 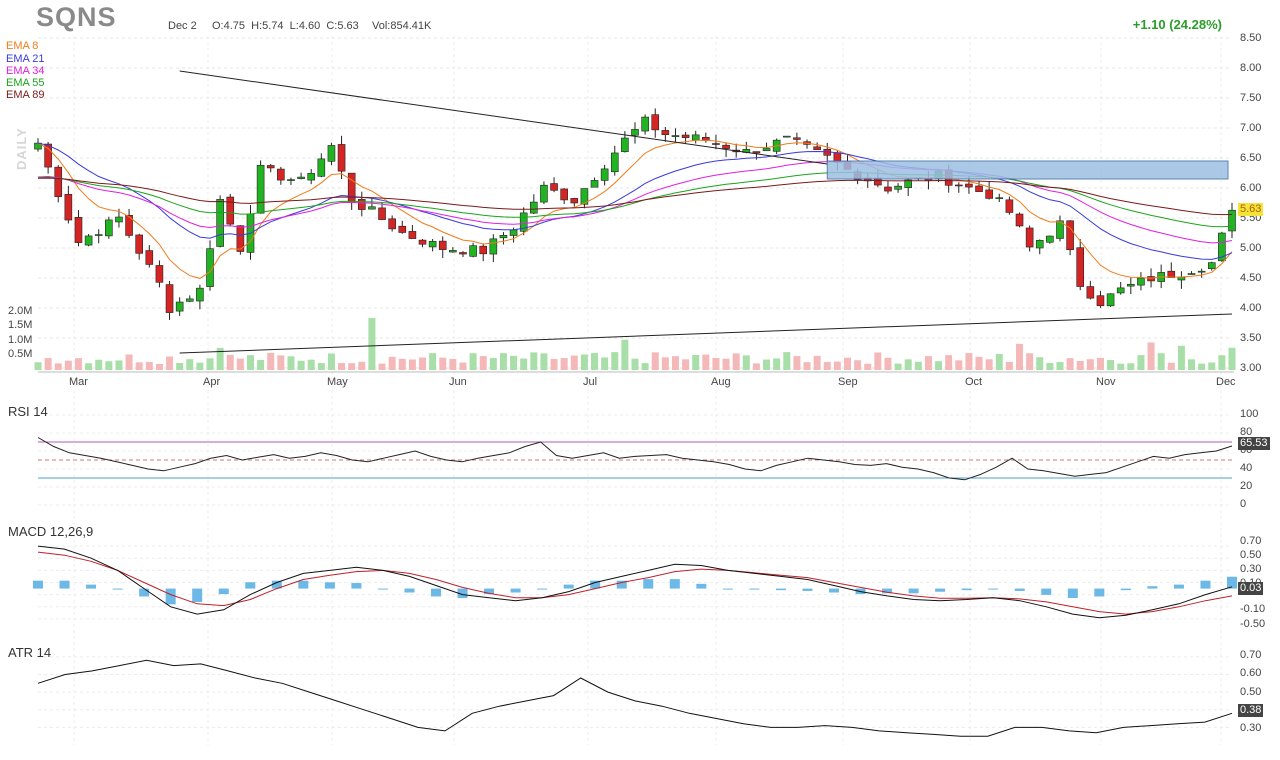 I want to click on rsi-tick: 80, so click(x=1246, y=432).